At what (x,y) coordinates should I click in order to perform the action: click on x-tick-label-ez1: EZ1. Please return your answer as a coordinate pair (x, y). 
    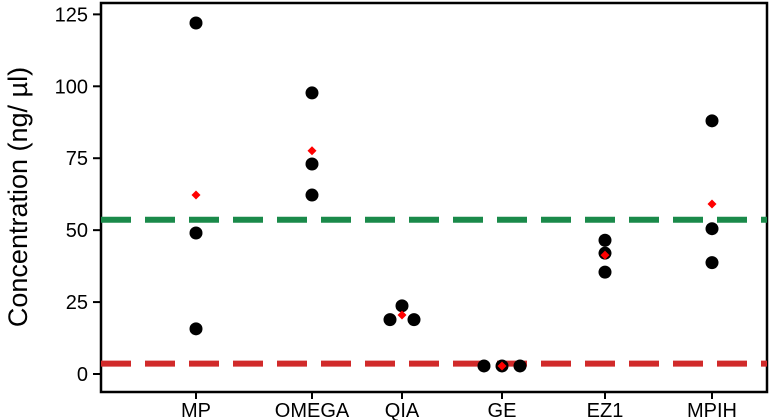
    Looking at the image, I should click on (605, 410).